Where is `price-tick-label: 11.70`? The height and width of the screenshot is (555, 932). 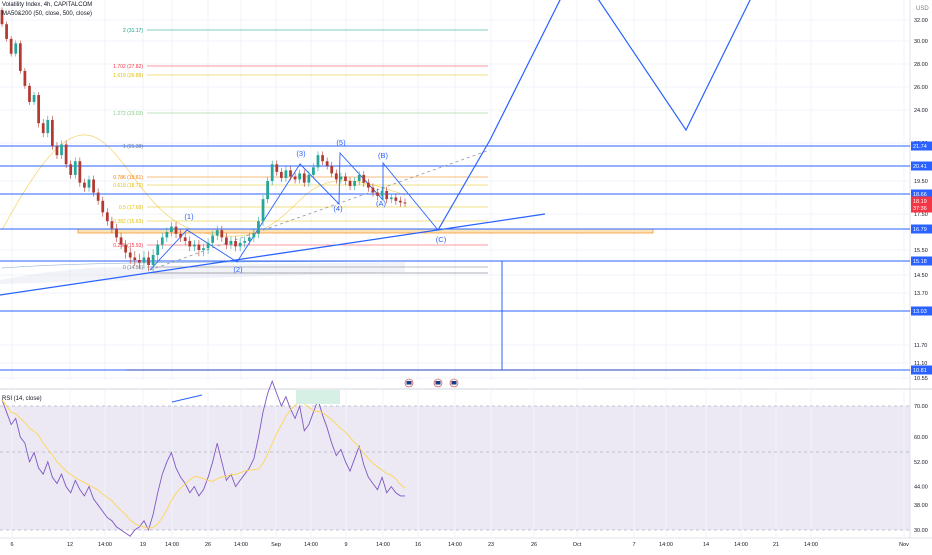 price-tick-label: 11.70 is located at coordinates (920, 346).